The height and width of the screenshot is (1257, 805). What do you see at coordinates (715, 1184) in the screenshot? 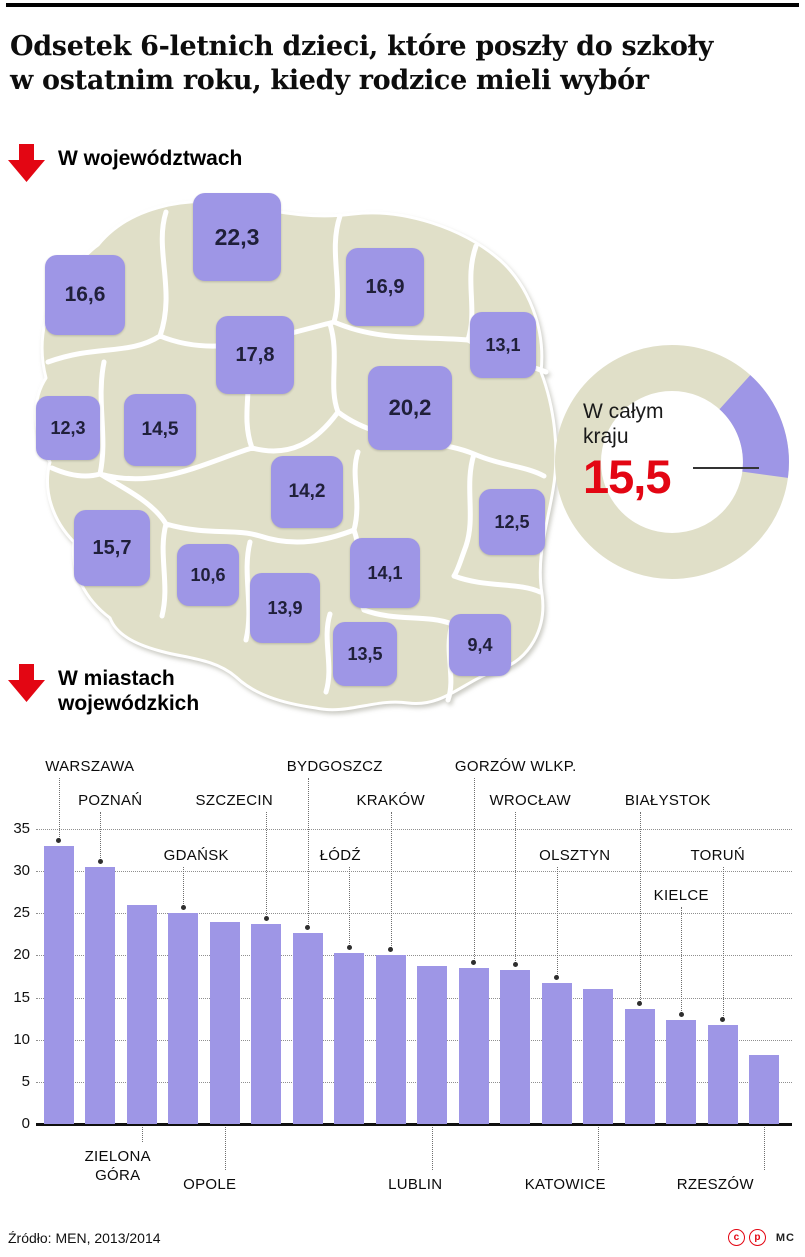
I see `city-label: RZESZÓW` at bounding box center [715, 1184].